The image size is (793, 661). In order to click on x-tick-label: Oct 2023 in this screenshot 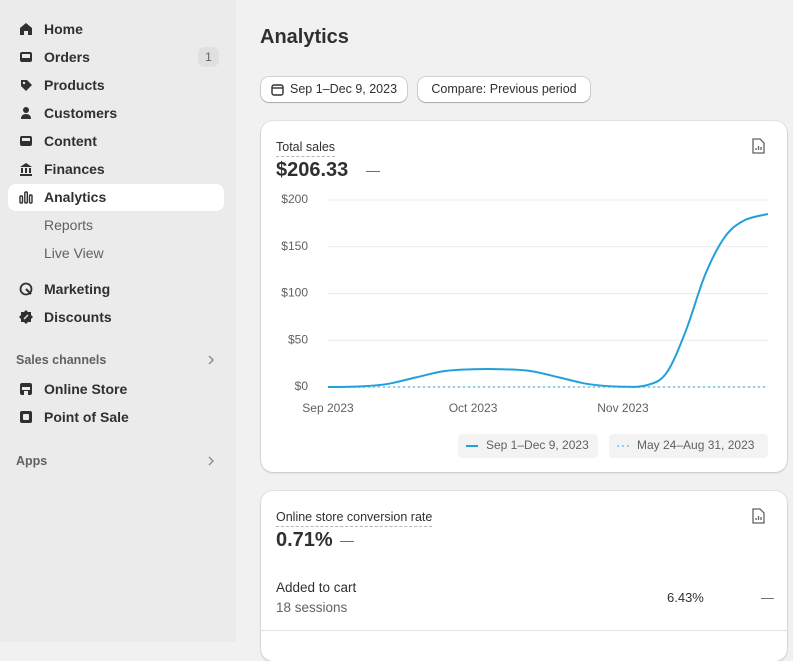, I will do `click(473, 408)`.